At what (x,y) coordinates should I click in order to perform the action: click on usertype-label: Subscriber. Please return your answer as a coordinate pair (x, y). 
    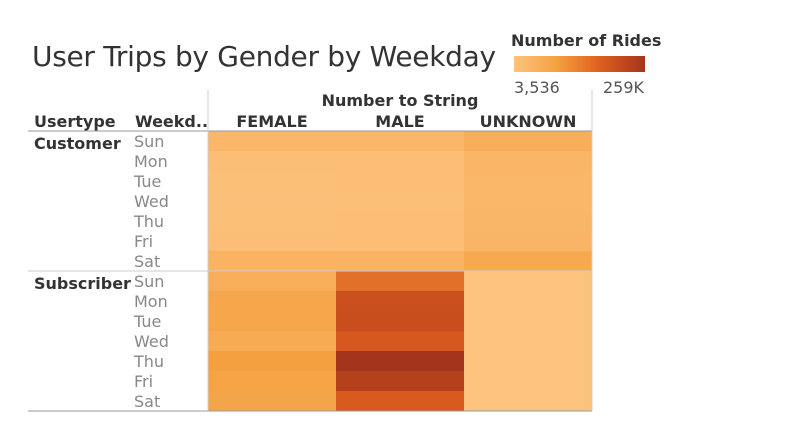
    Looking at the image, I should click on (82, 283).